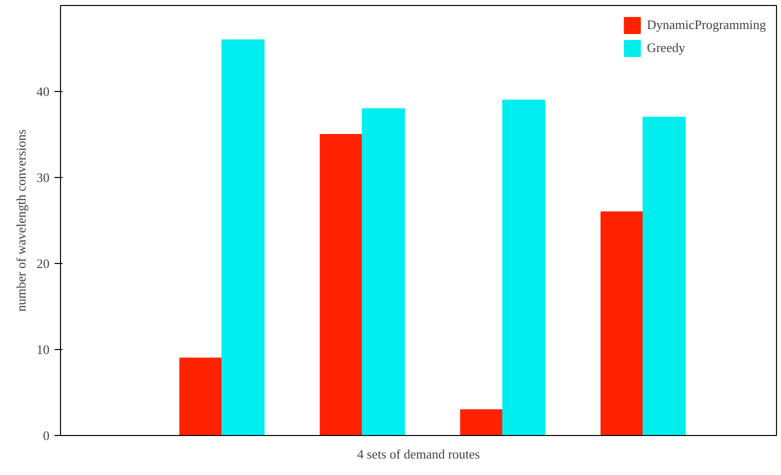  Describe the element at coordinates (666, 48) in the screenshot. I see `legend-label: Greedy` at that location.